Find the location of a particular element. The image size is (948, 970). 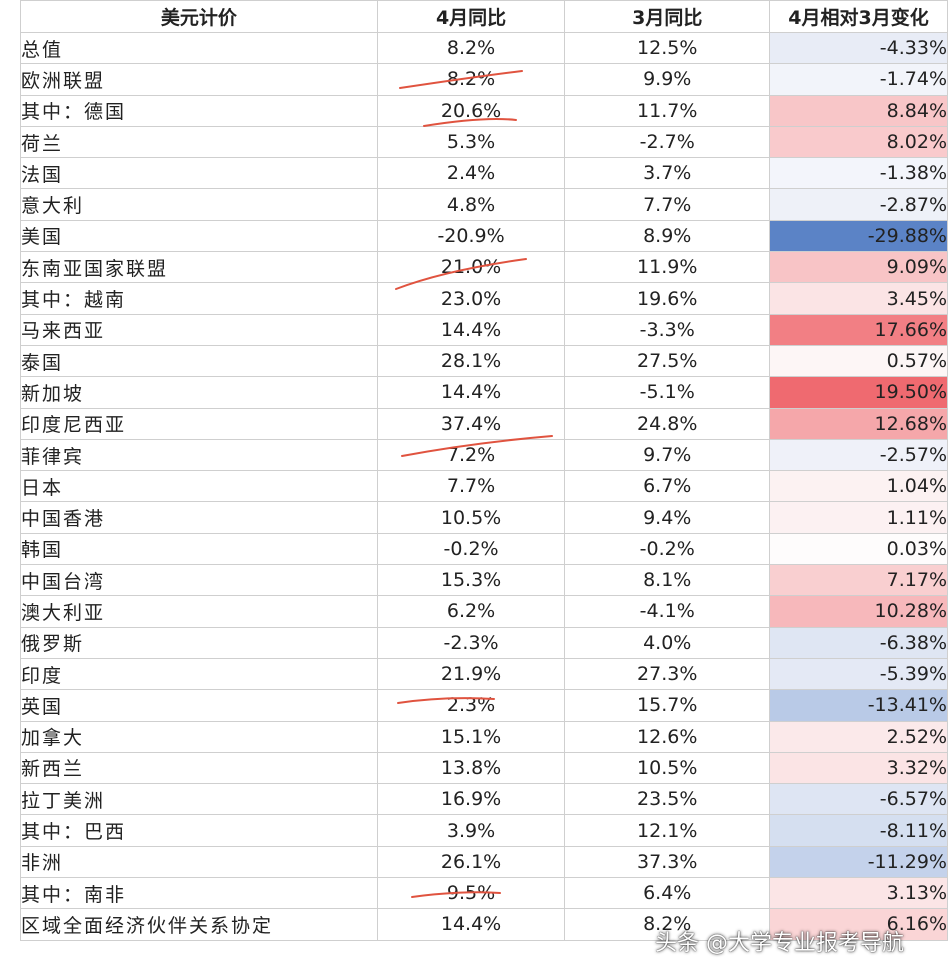

march-yoy-cell: -2.7% is located at coordinates (667, 142).